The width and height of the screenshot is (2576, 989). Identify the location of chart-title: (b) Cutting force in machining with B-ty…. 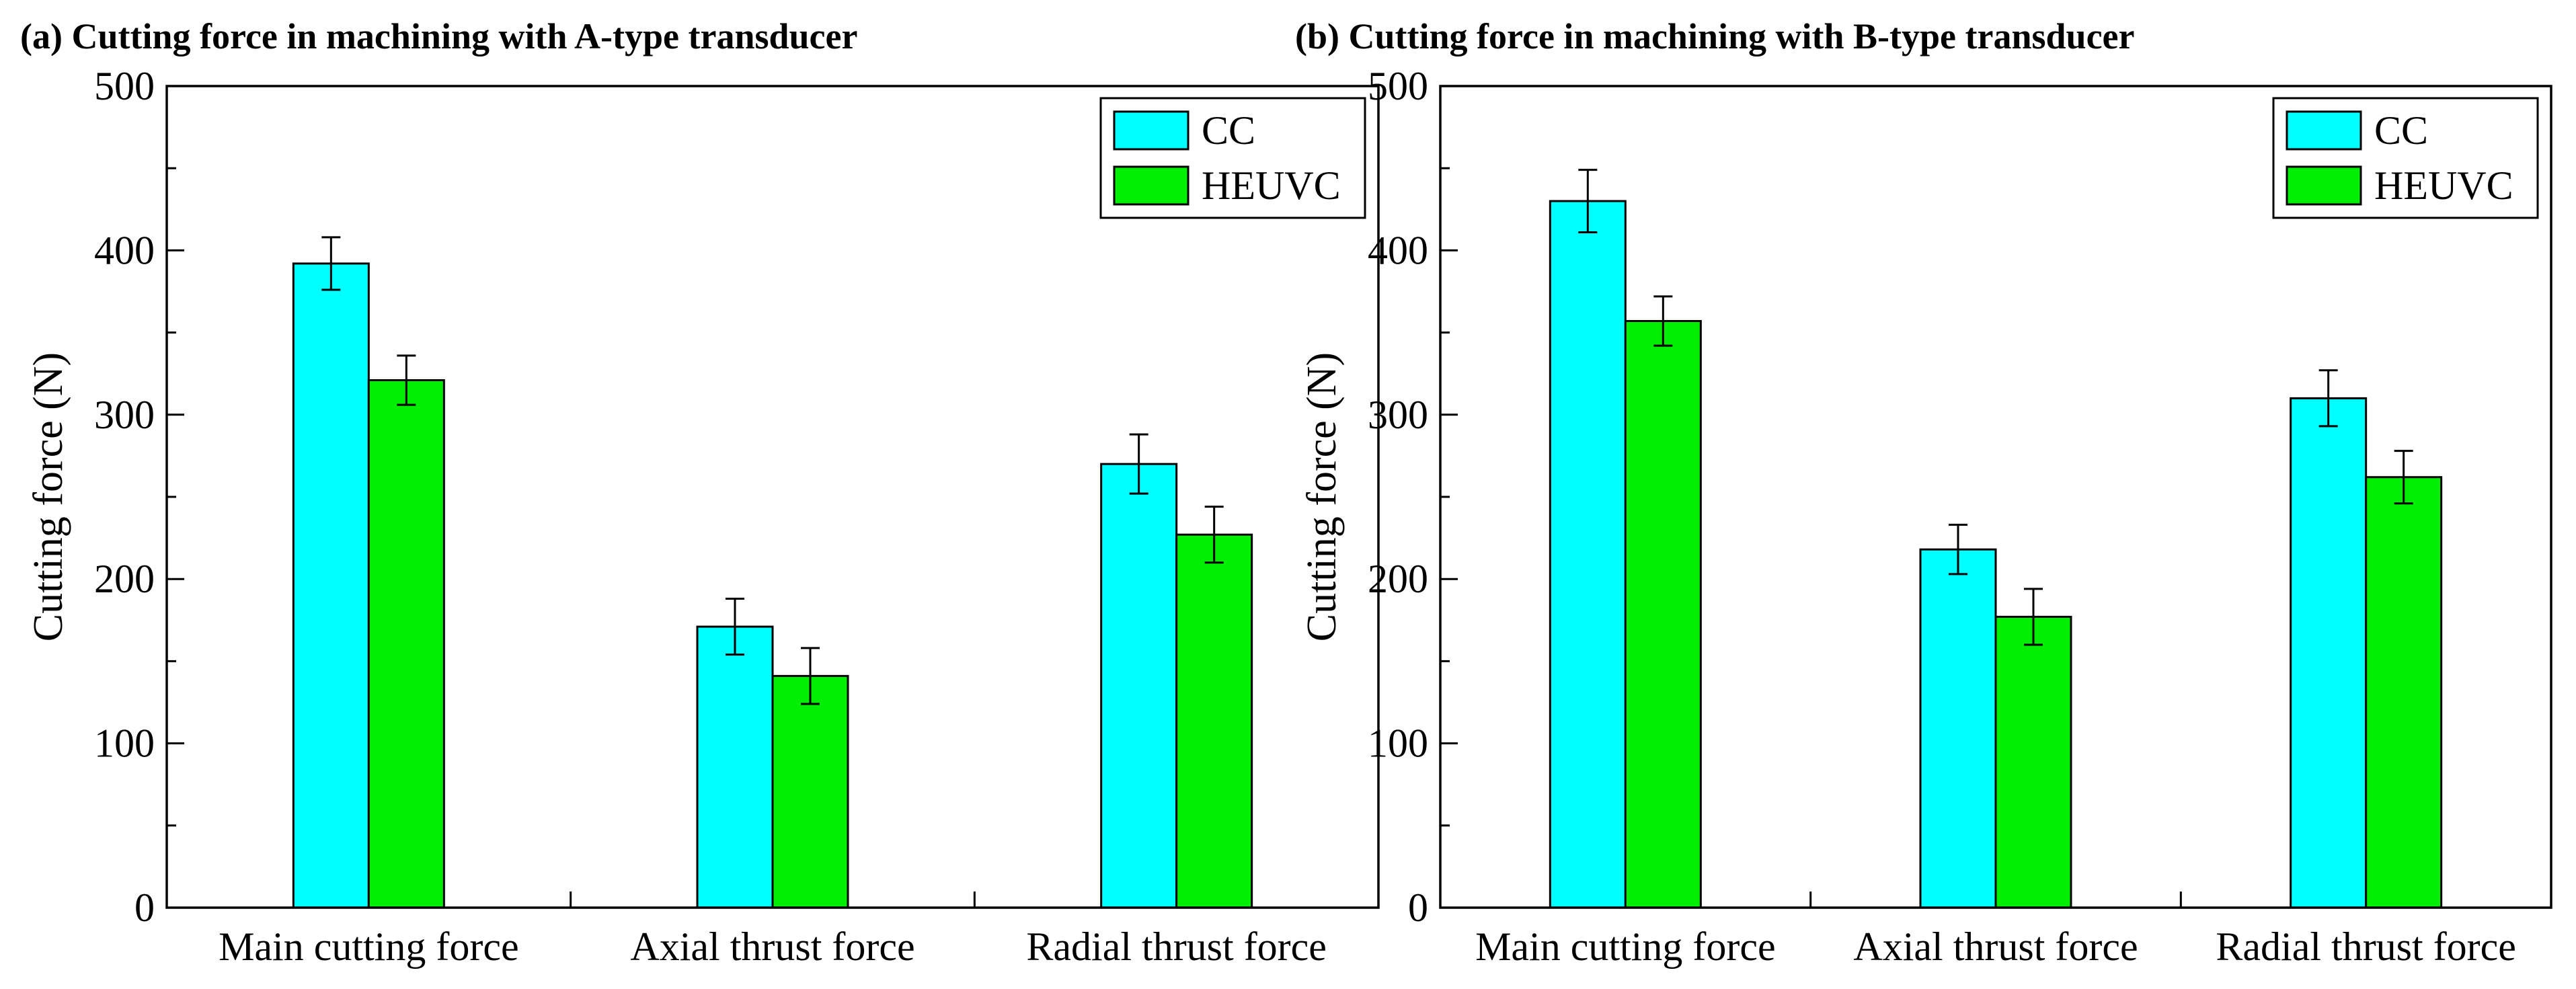
(1715, 36).